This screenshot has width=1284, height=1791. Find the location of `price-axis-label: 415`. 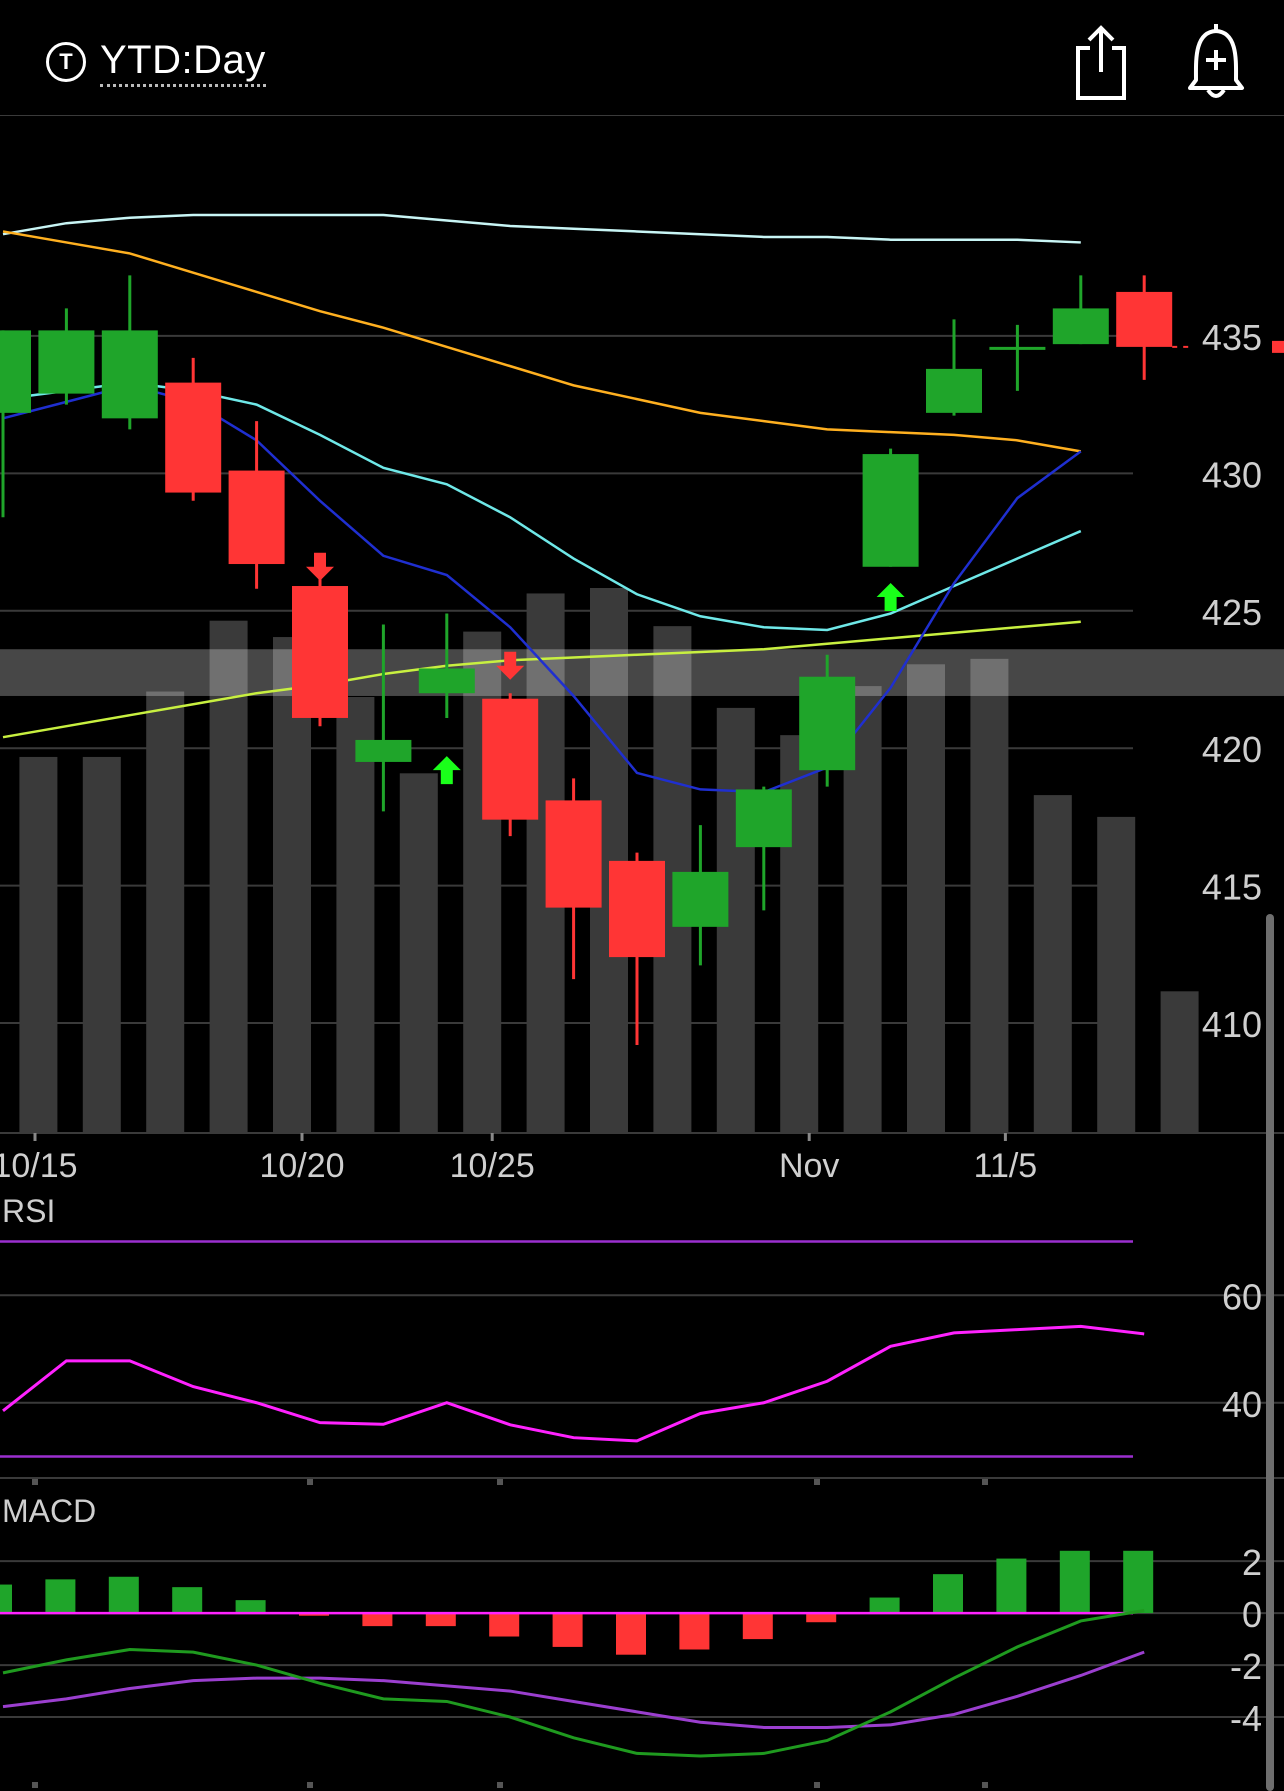

price-axis-label: 415 is located at coordinates (1232, 887).